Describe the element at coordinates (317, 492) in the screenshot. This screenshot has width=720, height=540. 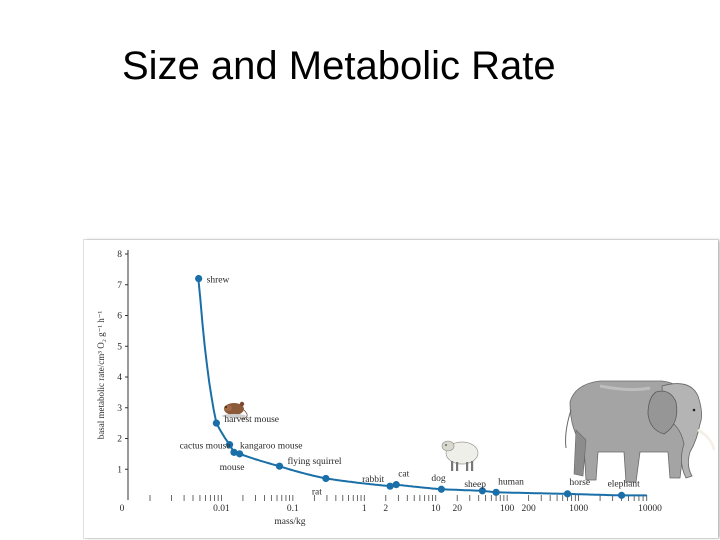
I see `data-label-rat: rat` at that location.